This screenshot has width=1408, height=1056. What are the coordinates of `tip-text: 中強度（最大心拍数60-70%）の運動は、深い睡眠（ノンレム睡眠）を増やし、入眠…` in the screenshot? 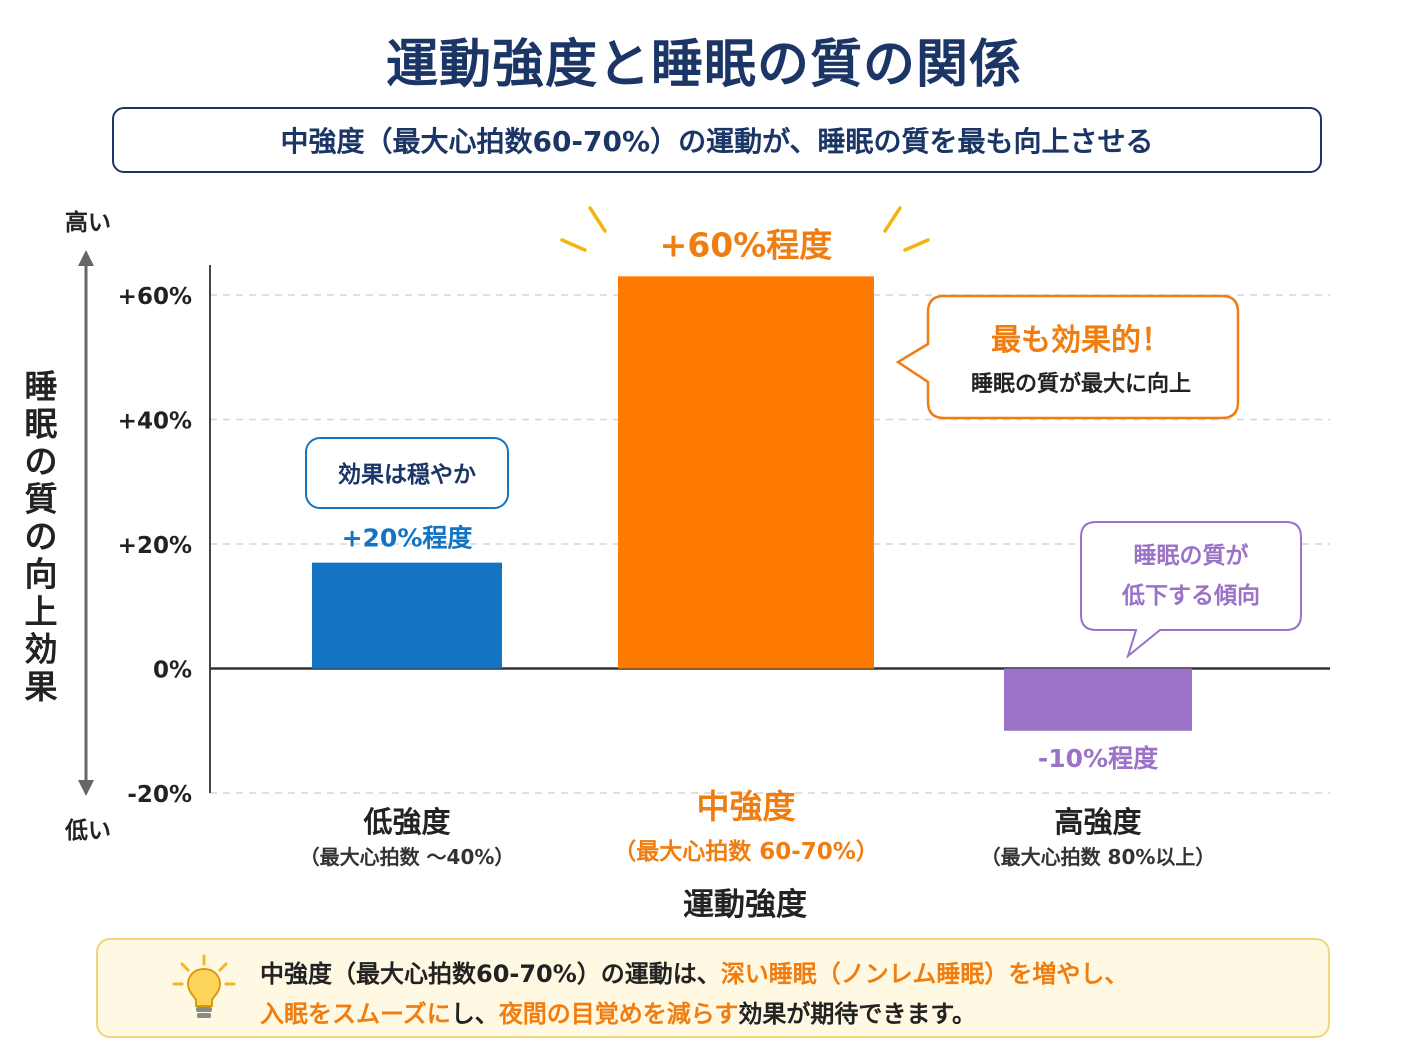 It's located at (785, 994).